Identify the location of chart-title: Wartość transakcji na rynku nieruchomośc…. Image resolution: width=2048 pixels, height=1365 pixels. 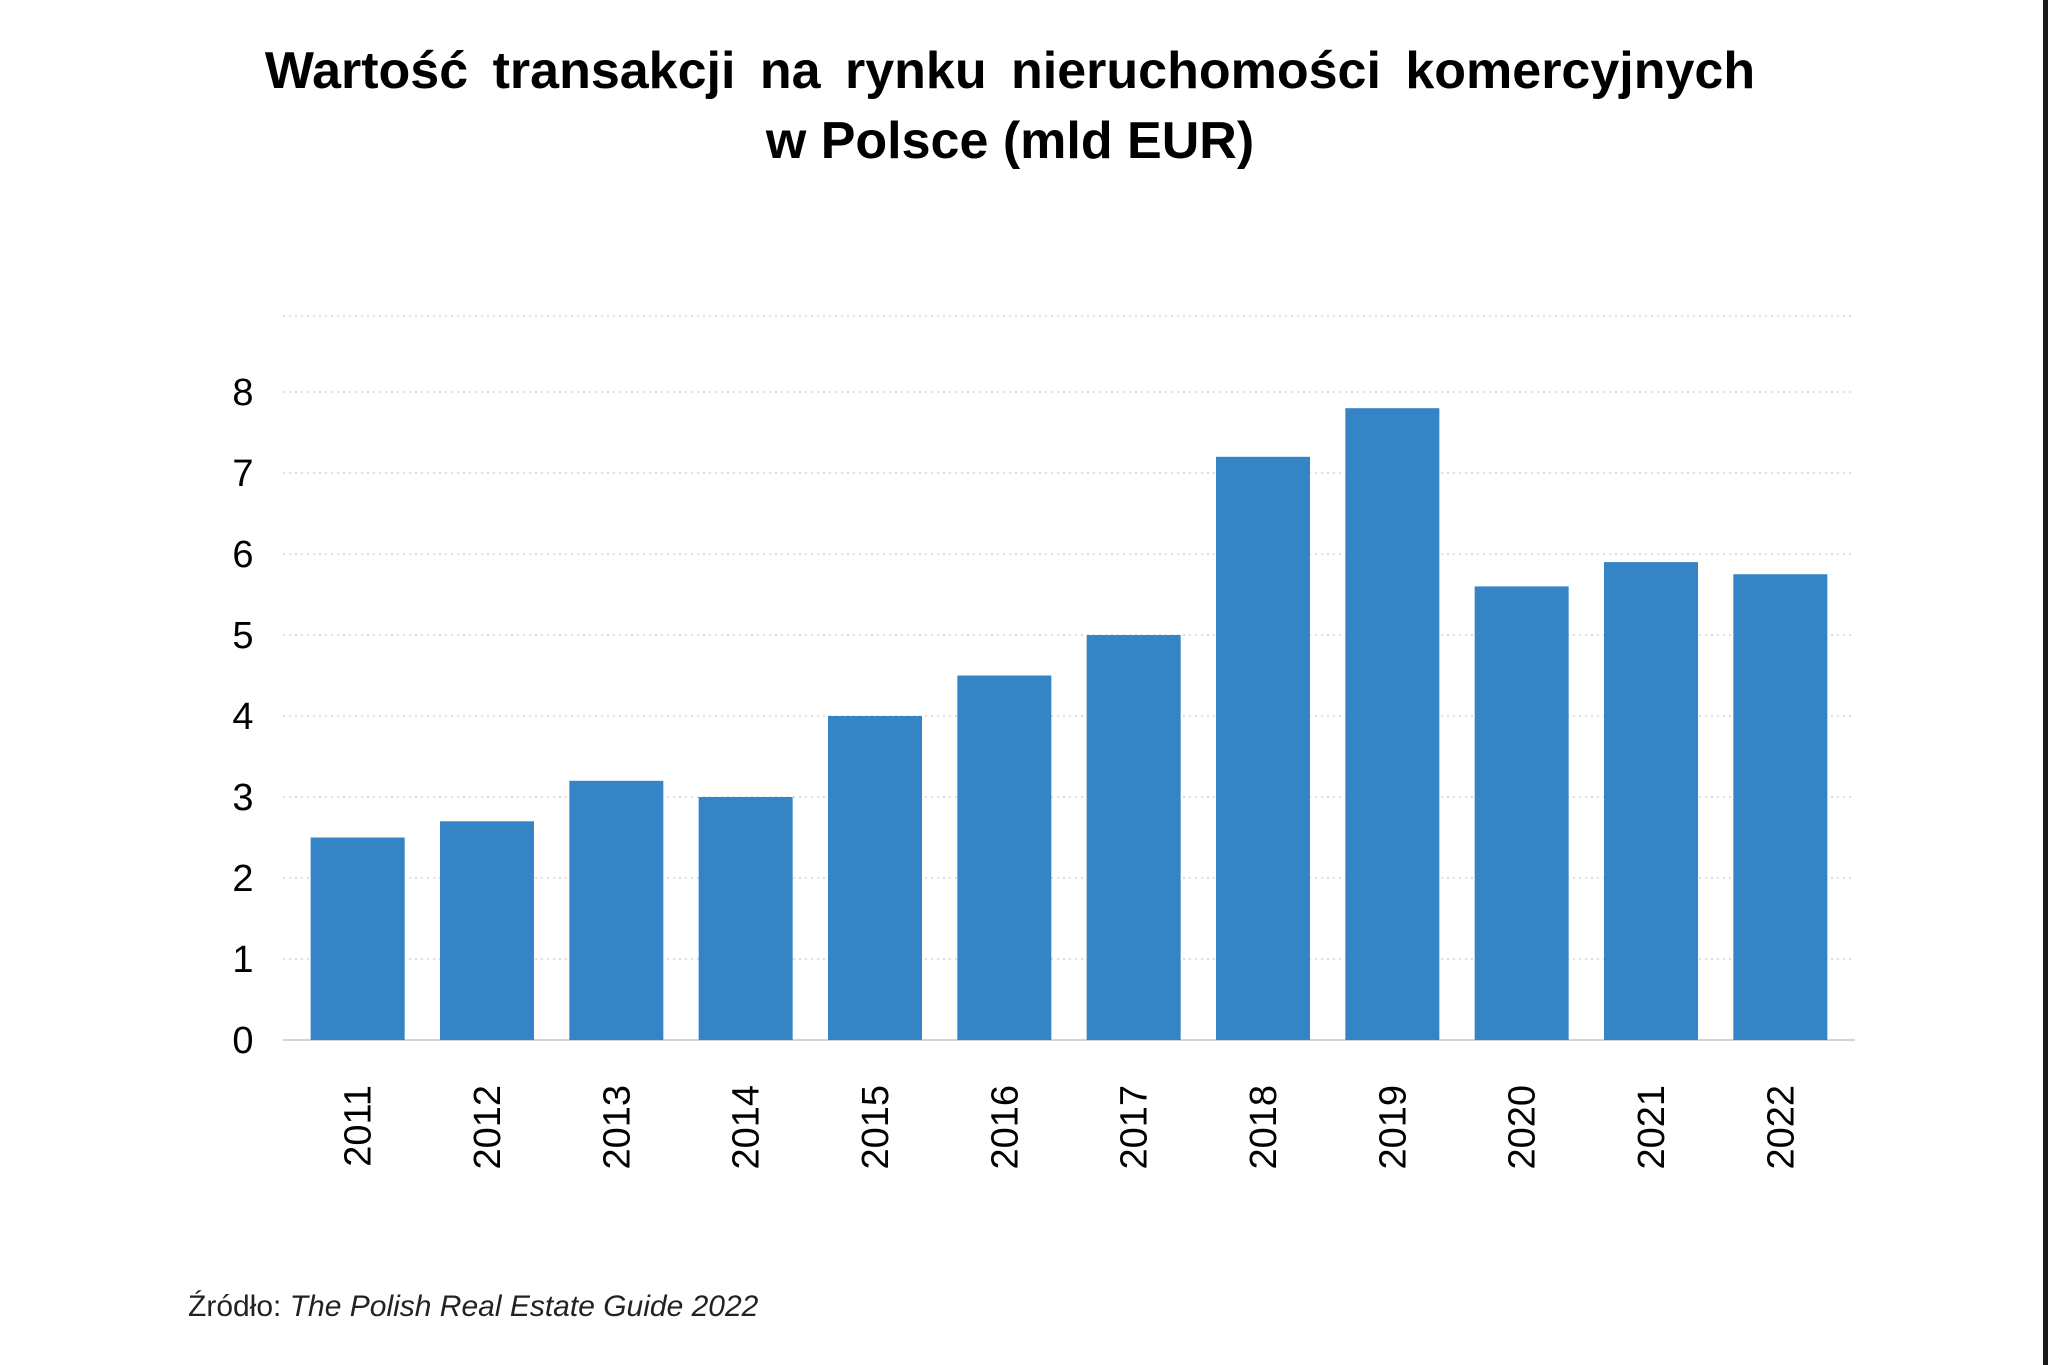
(1010, 106).